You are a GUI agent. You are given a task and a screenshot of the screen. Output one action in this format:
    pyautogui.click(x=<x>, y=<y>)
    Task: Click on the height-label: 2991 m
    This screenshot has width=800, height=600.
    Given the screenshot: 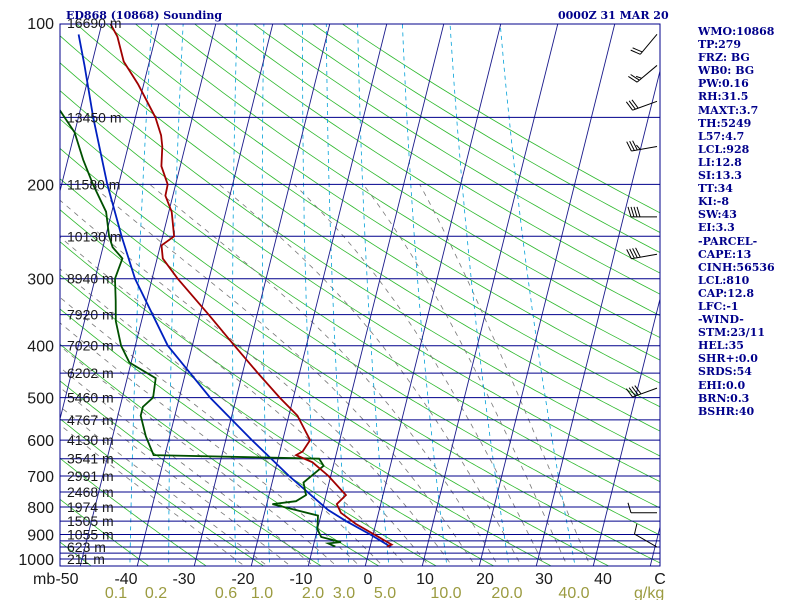 What is the action you would take?
    pyautogui.click(x=90, y=476)
    